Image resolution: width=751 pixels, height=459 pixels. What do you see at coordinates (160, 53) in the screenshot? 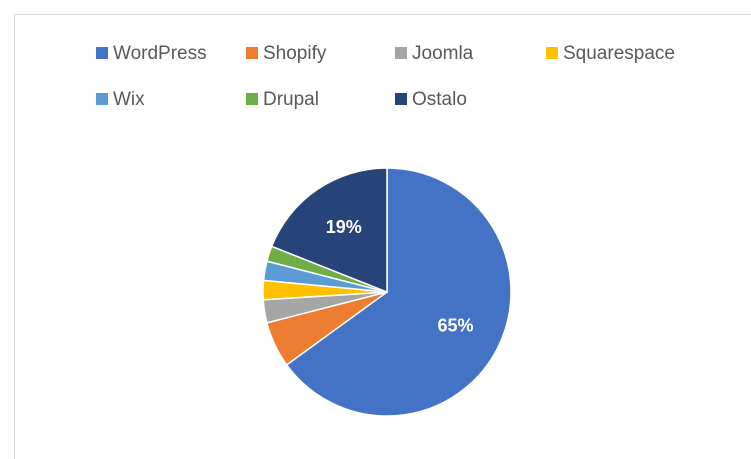
I see `legend-label: WordPress` at bounding box center [160, 53].